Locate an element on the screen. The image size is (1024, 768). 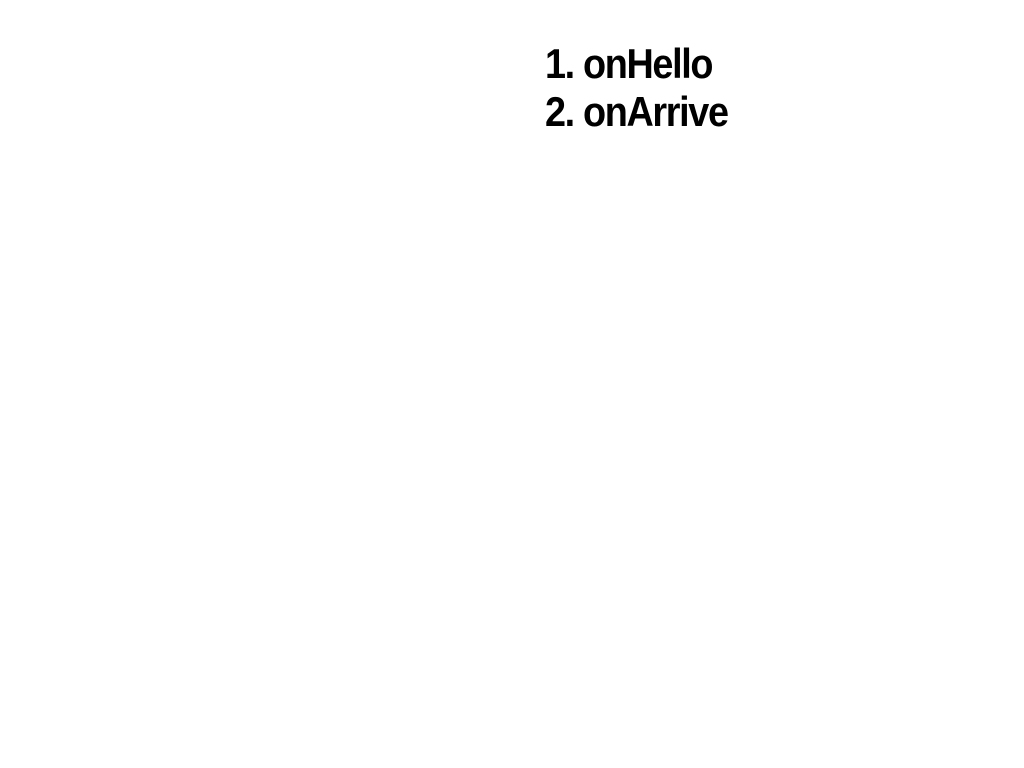
list-item-on-hello: 1. onHello is located at coordinates (636, 64).